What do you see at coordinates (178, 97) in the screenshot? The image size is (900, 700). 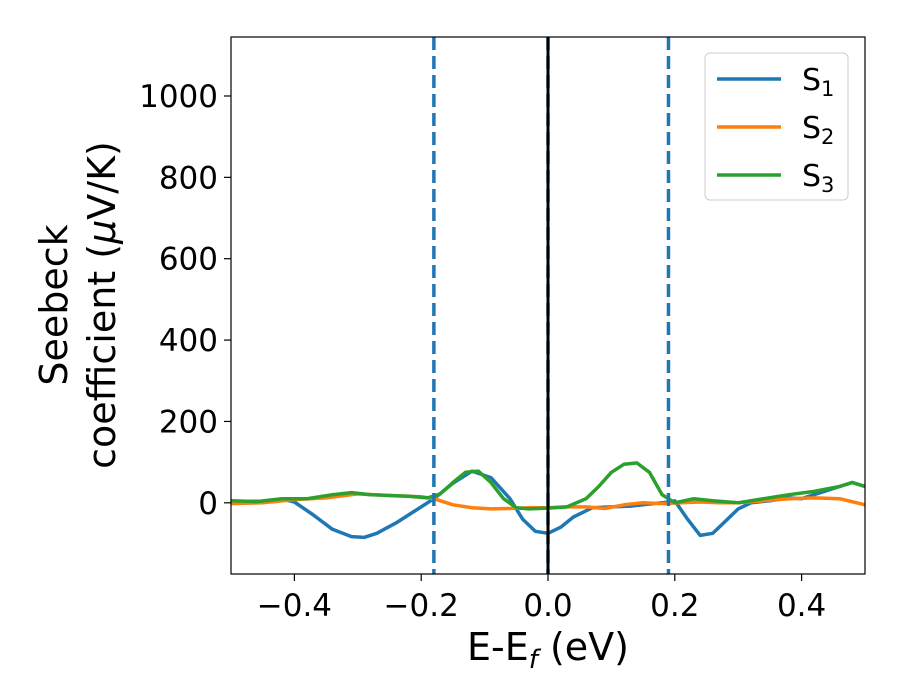 I see `y-tick-label-6: 1000` at bounding box center [178, 97].